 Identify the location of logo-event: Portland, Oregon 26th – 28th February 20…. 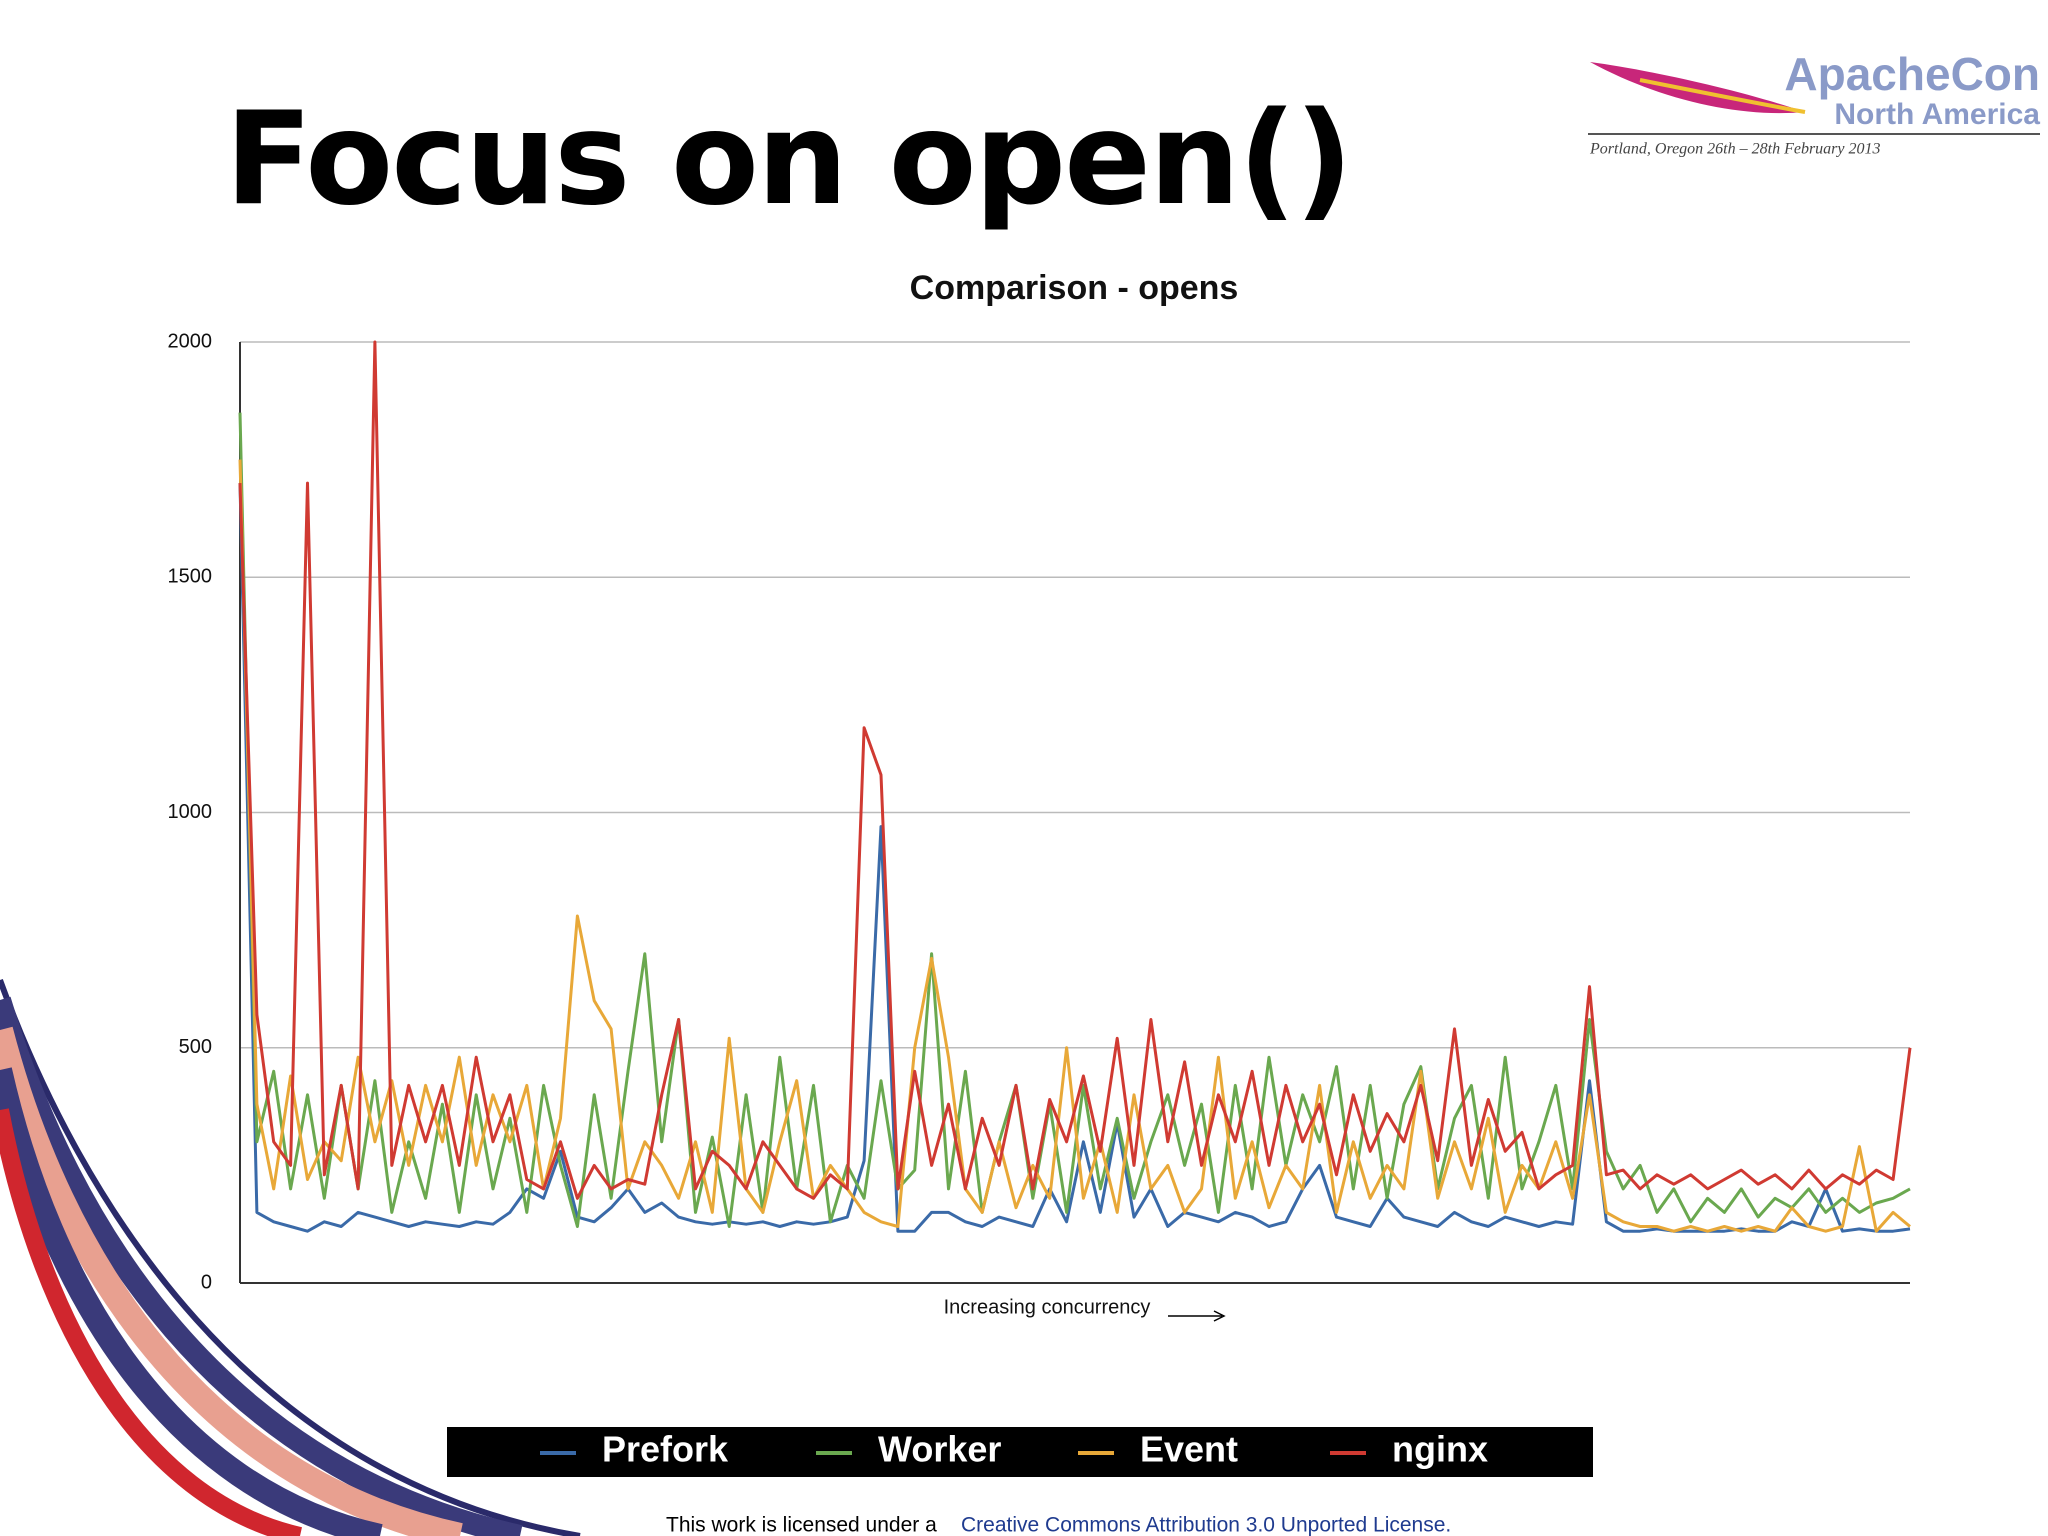
(1735, 149).